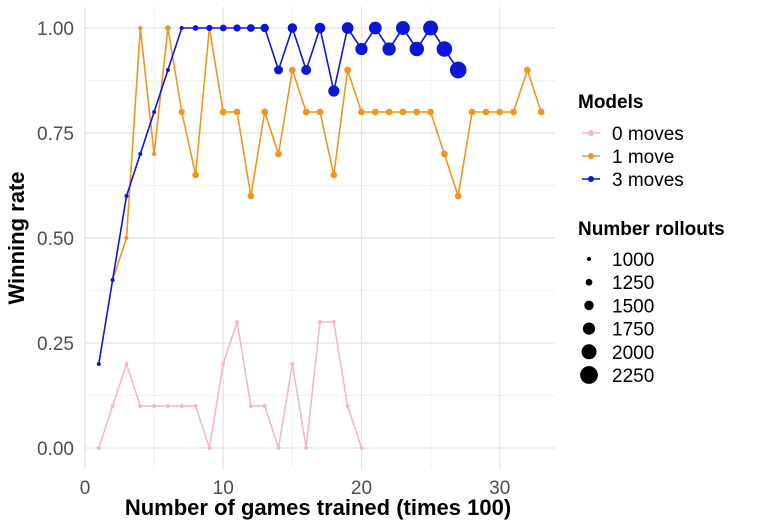 The height and width of the screenshot is (526, 757). What do you see at coordinates (55, 449) in the screenshot?
I see `y-tick-label: 0.00` at bounding box center [55, 449].